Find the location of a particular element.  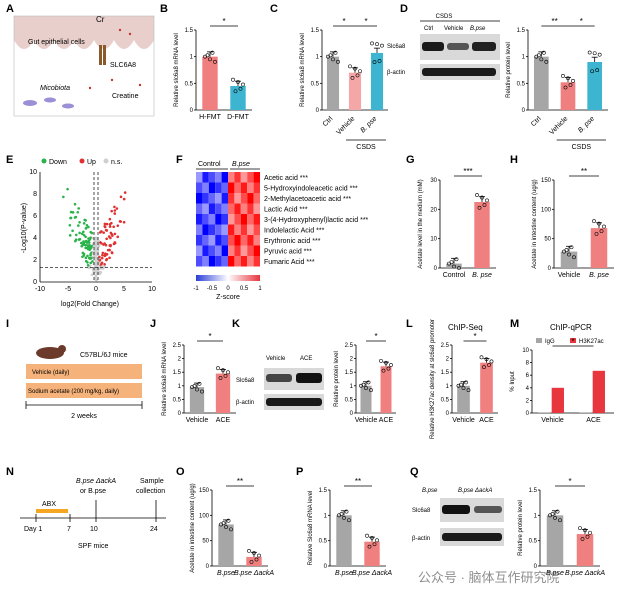

panel-label-q: Q is located at coordinates (414, 472).